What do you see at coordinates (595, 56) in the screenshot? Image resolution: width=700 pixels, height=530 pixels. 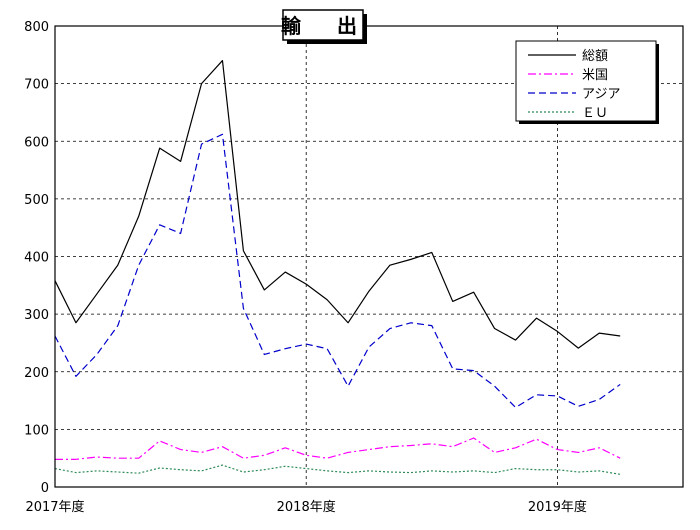 I see `legend-label: 総額` at bounding box center [595, 56].